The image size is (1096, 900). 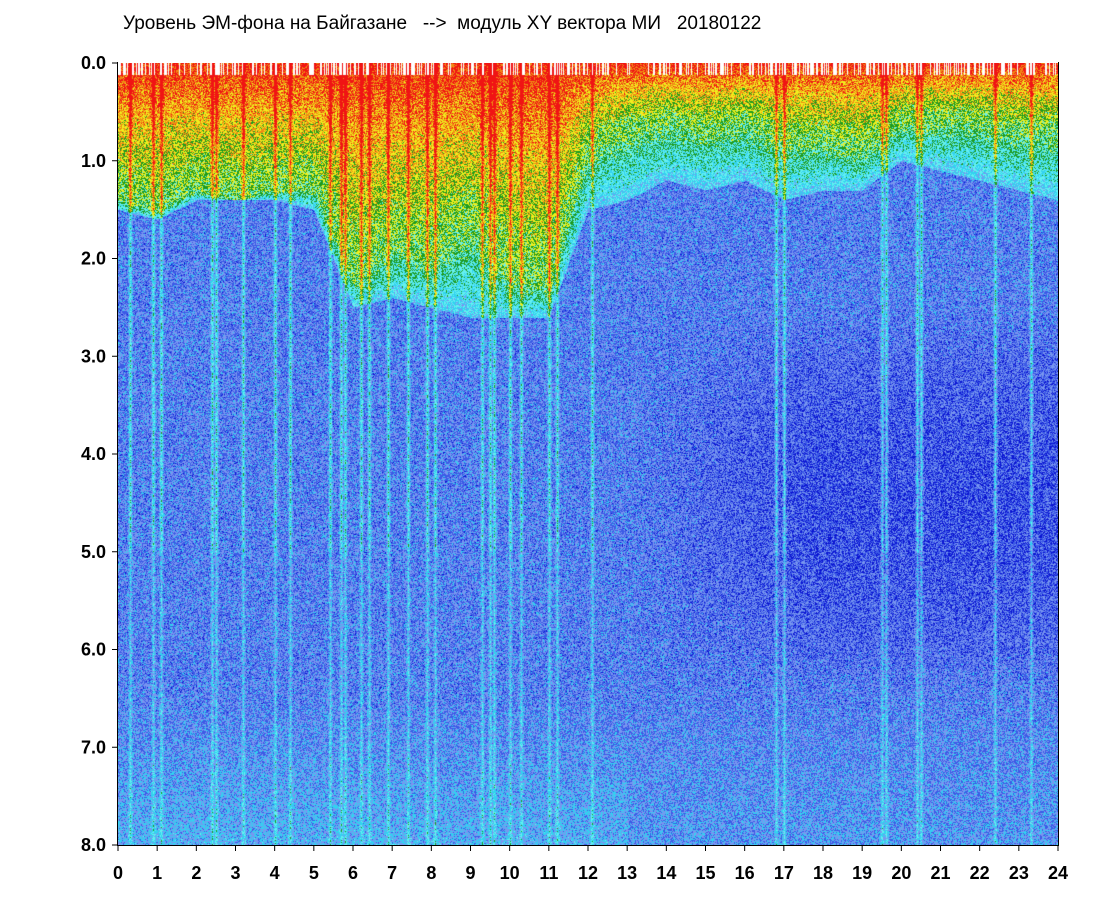 I want to click on x-tick-label: 7, so click(x=392, y=873).